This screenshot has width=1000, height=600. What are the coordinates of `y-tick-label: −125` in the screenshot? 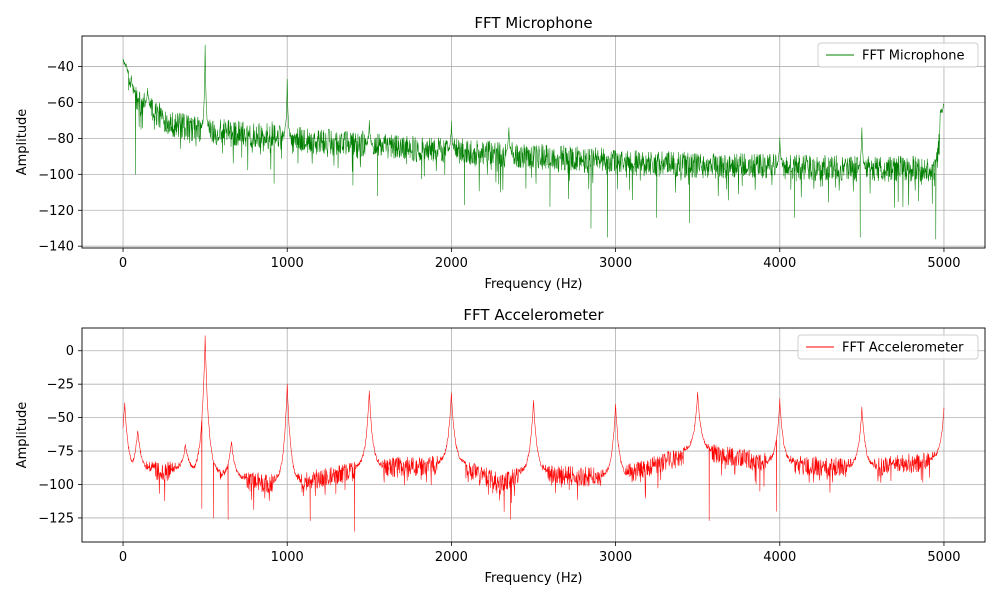 It's located at (56, 518).